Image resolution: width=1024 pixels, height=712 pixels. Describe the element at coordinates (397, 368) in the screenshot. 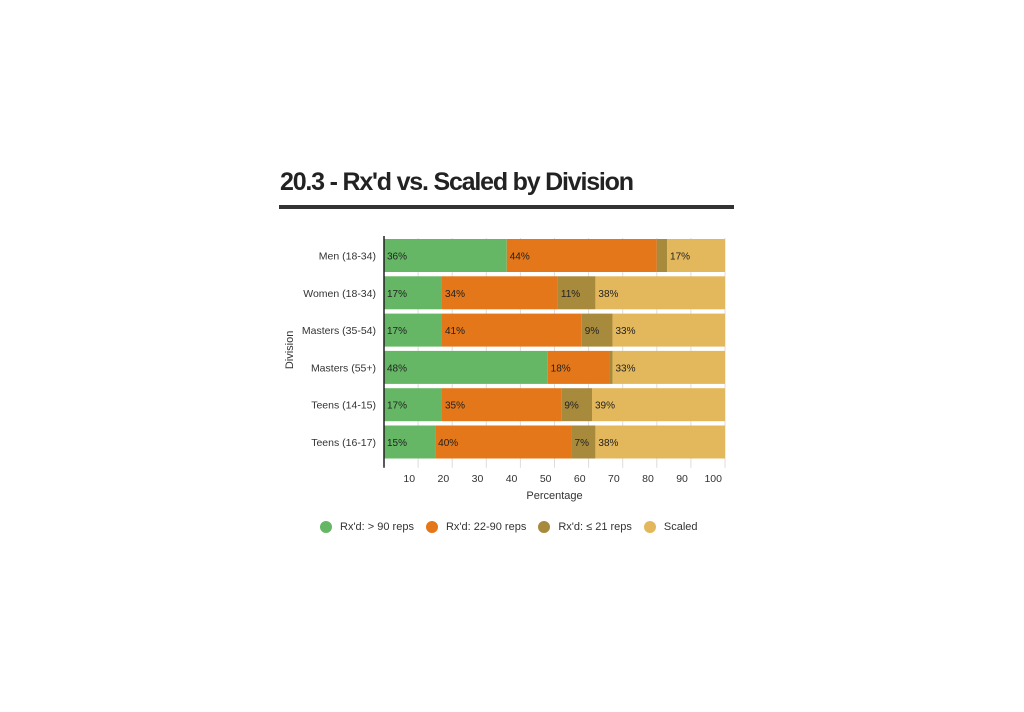

I see `data-label: 48%` at that location.